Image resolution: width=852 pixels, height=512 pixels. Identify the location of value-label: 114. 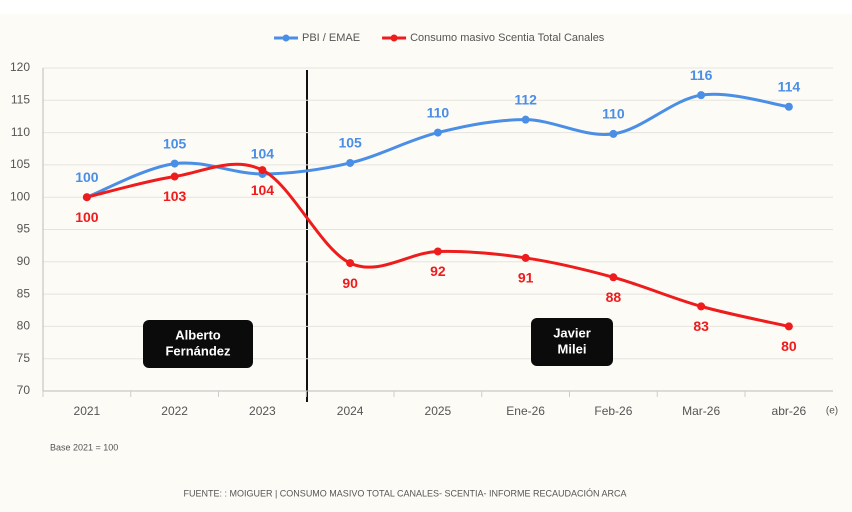
(789, 86).